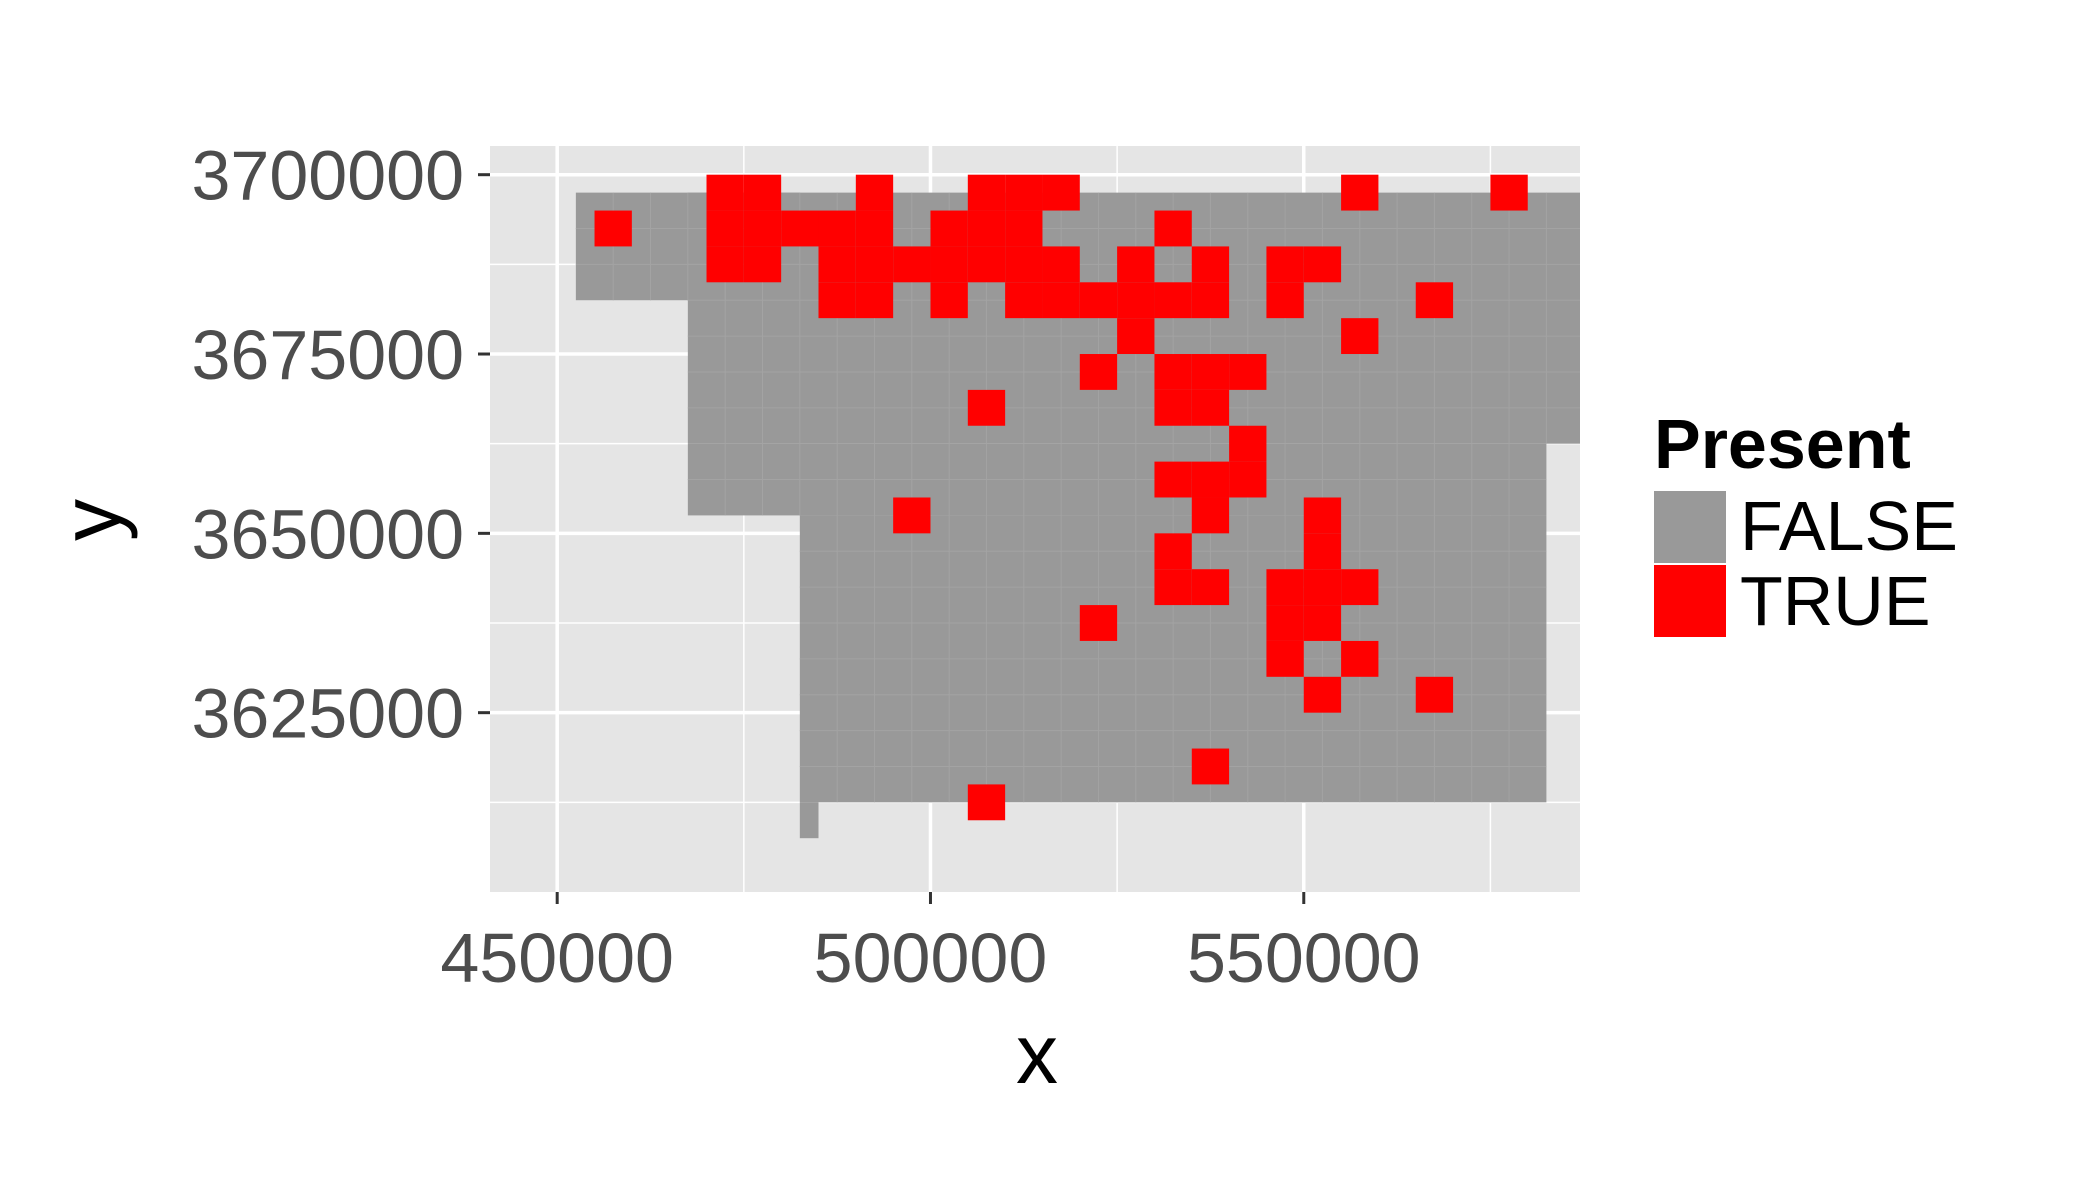 The image size is (2100, 1200). I want to click on legend-swatch-false, so click(1690, 527).